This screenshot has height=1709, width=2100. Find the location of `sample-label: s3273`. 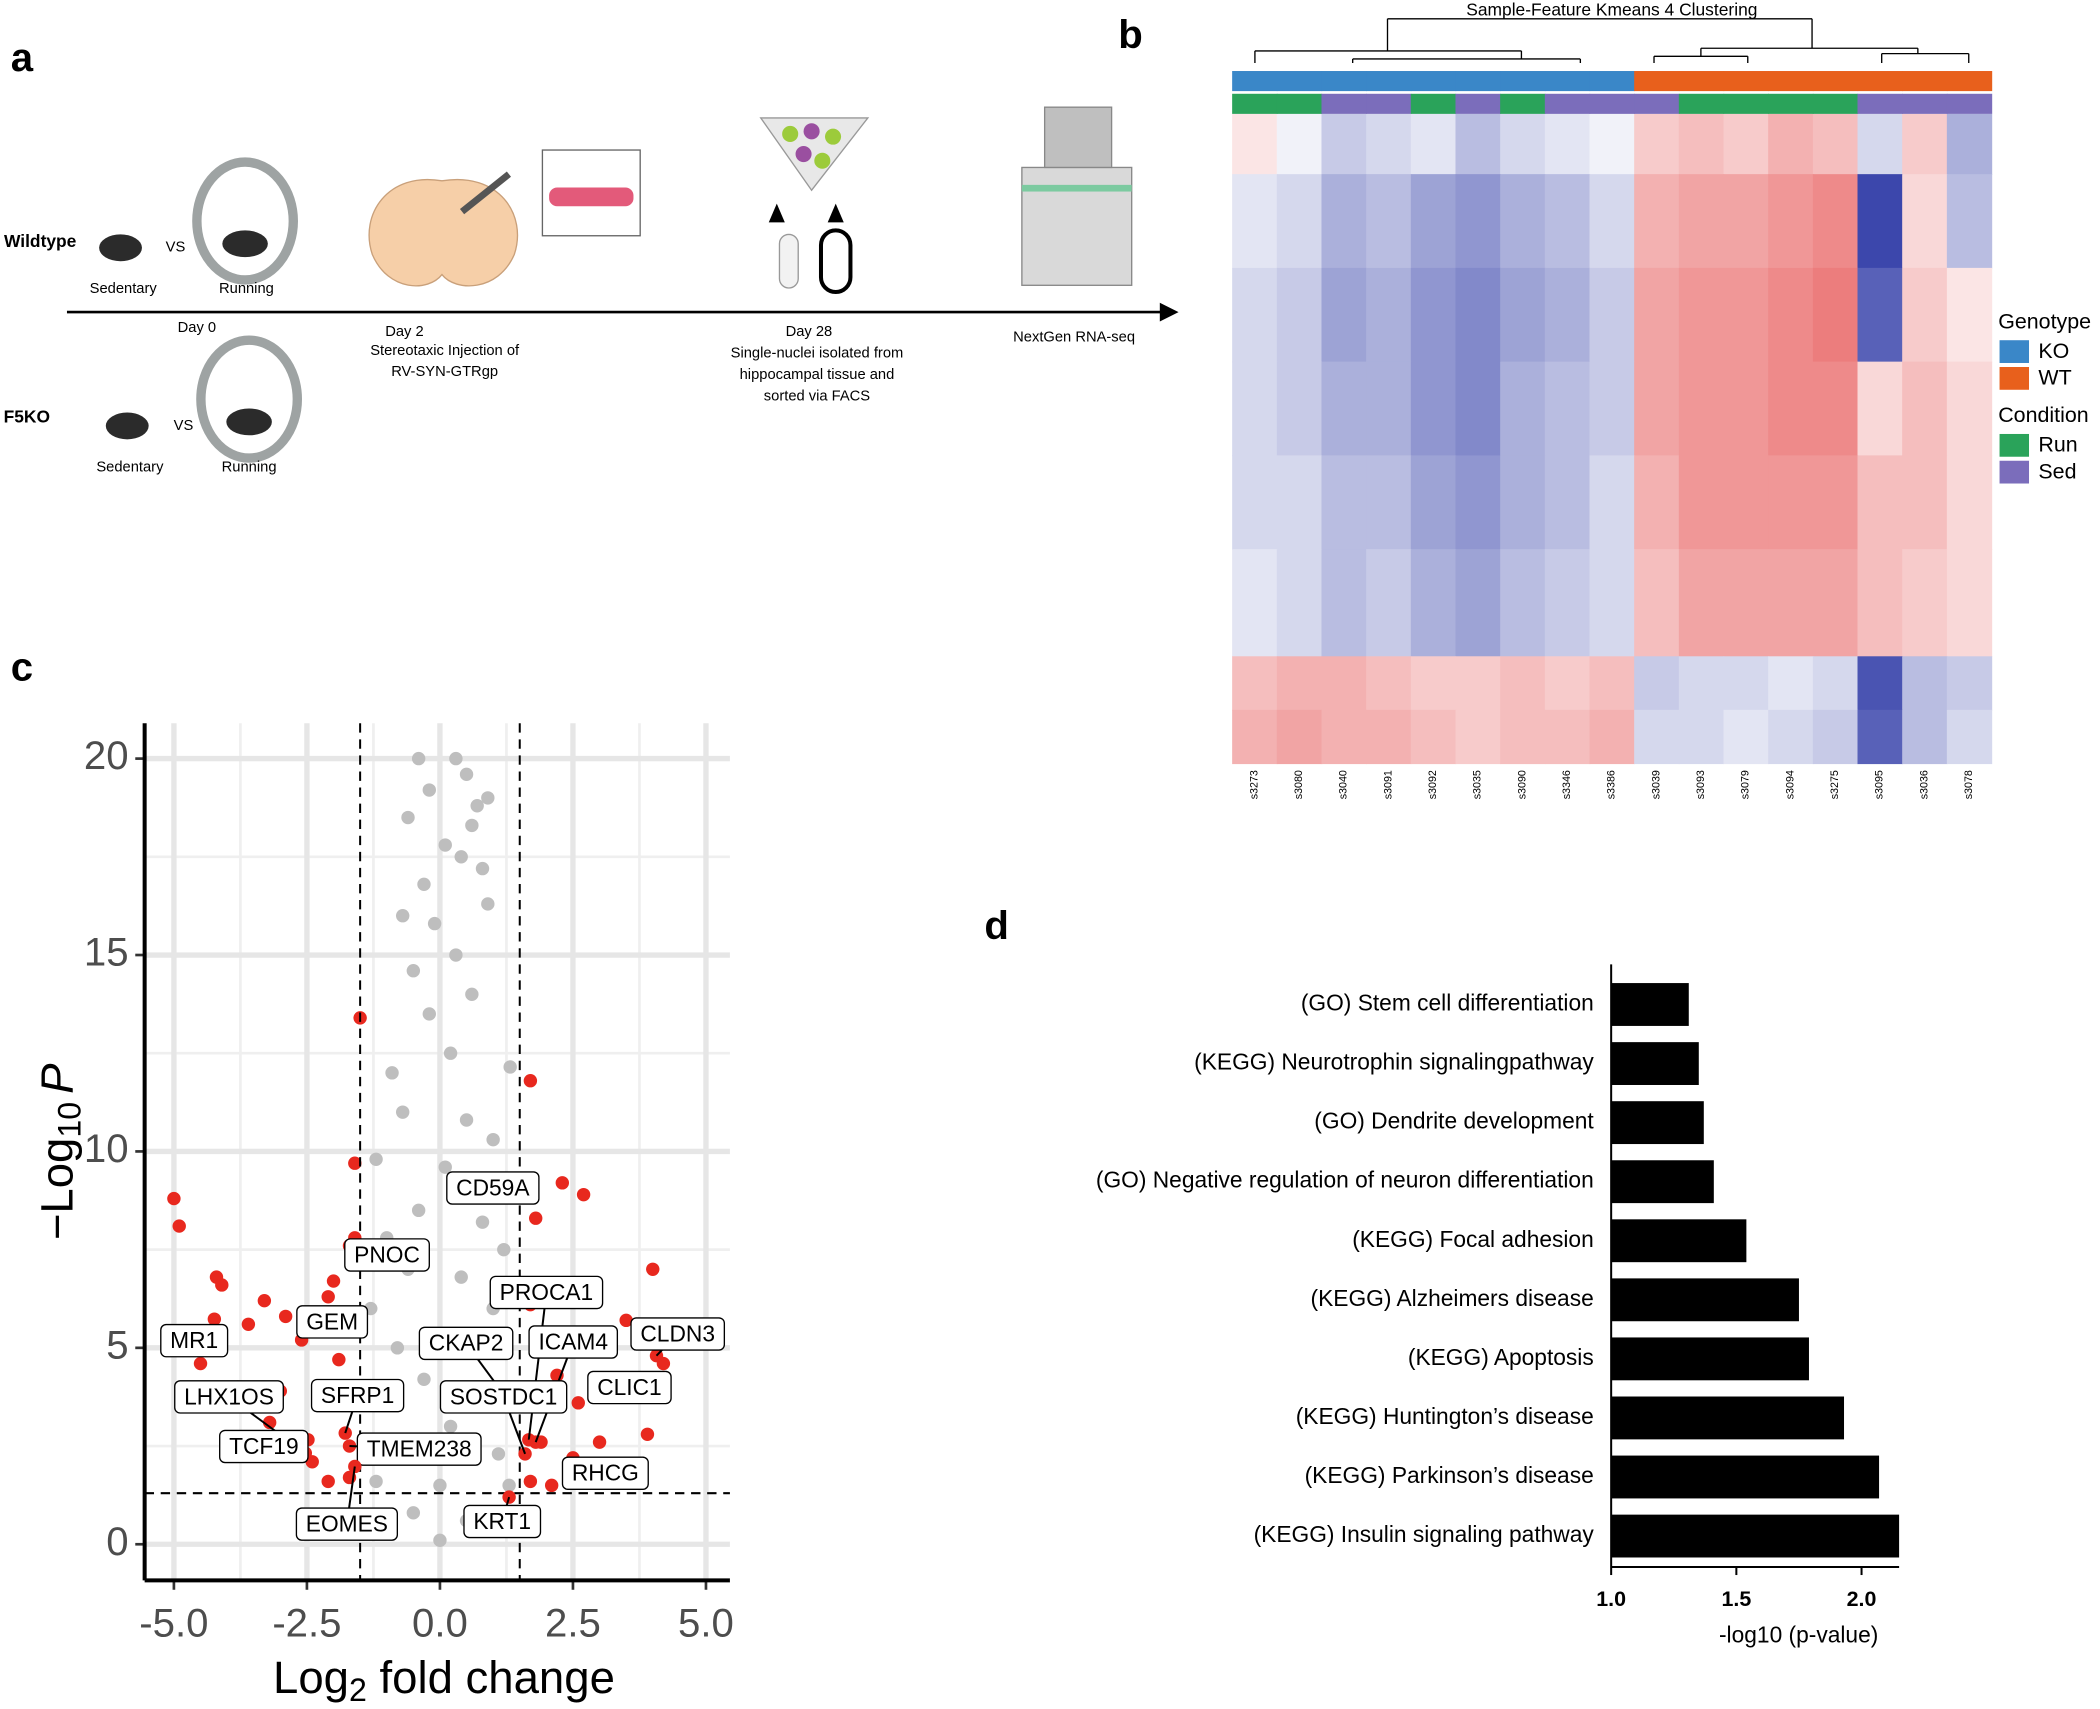

sample-label: s3273 is located at coordinates (1254, 784).